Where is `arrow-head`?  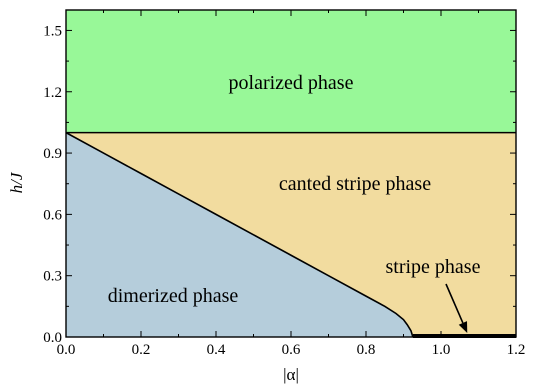 arrow-head is located at coordinates (463, 327).